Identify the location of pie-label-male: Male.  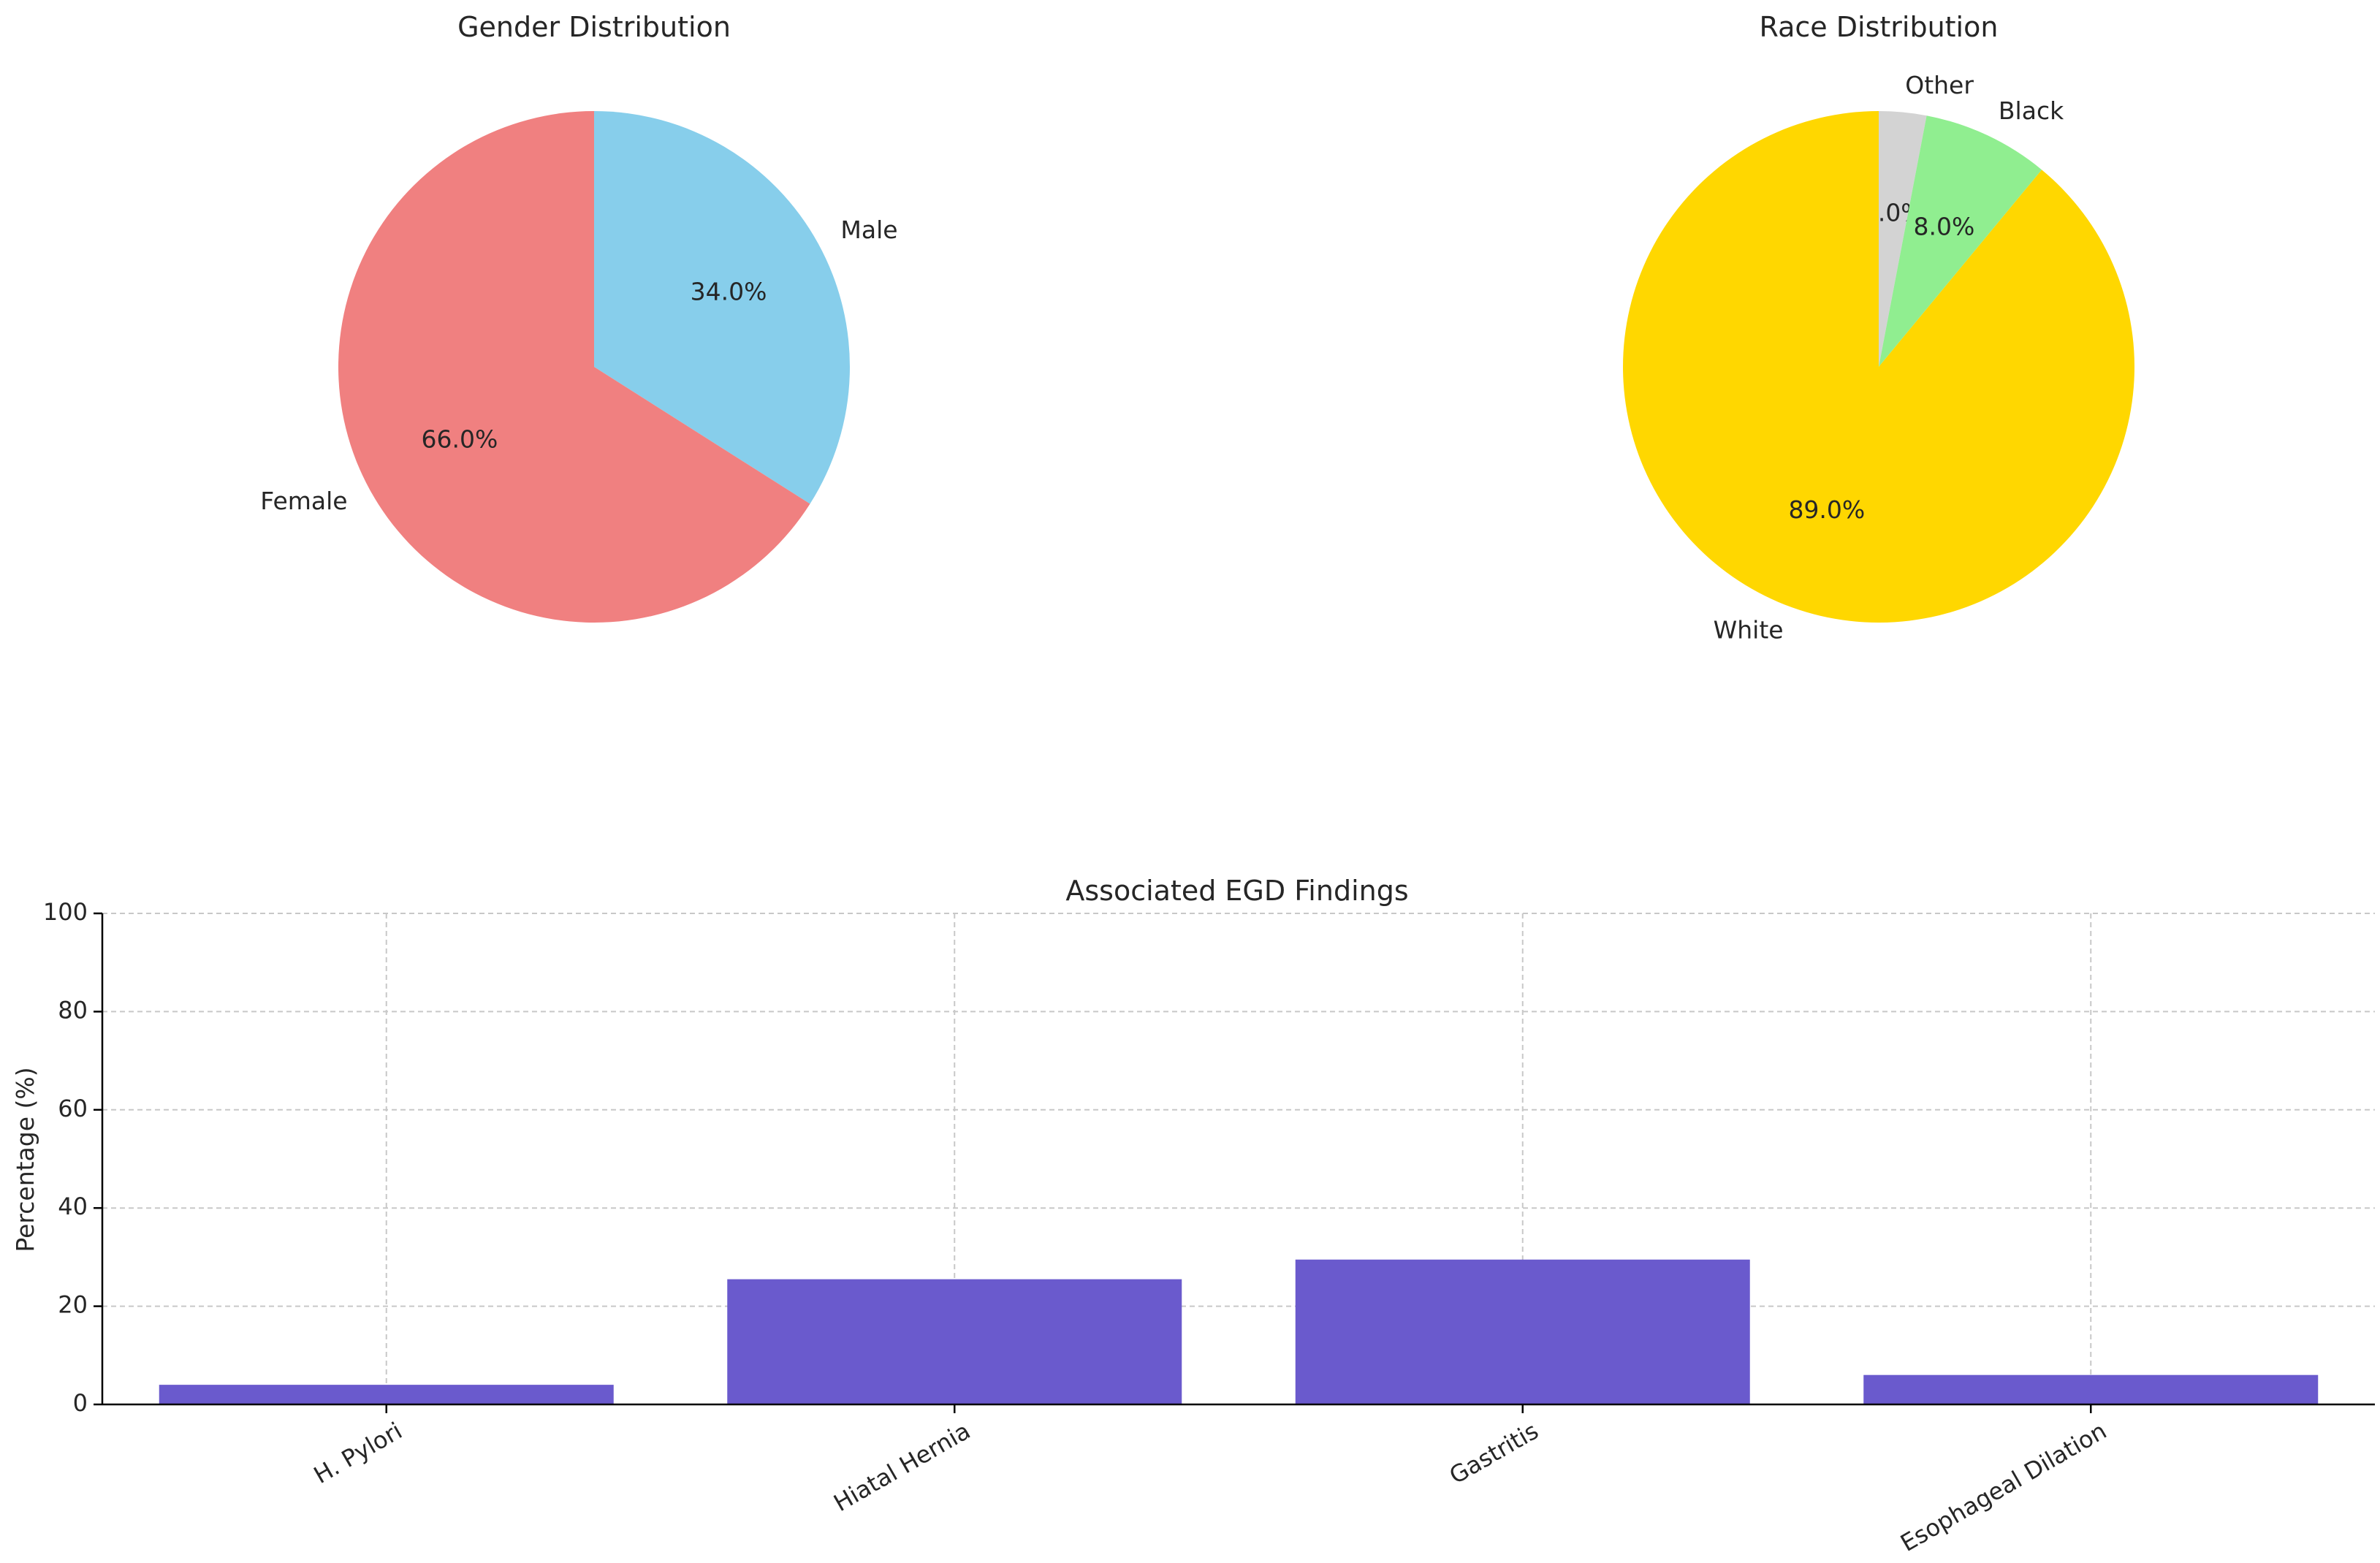
(868, 230).